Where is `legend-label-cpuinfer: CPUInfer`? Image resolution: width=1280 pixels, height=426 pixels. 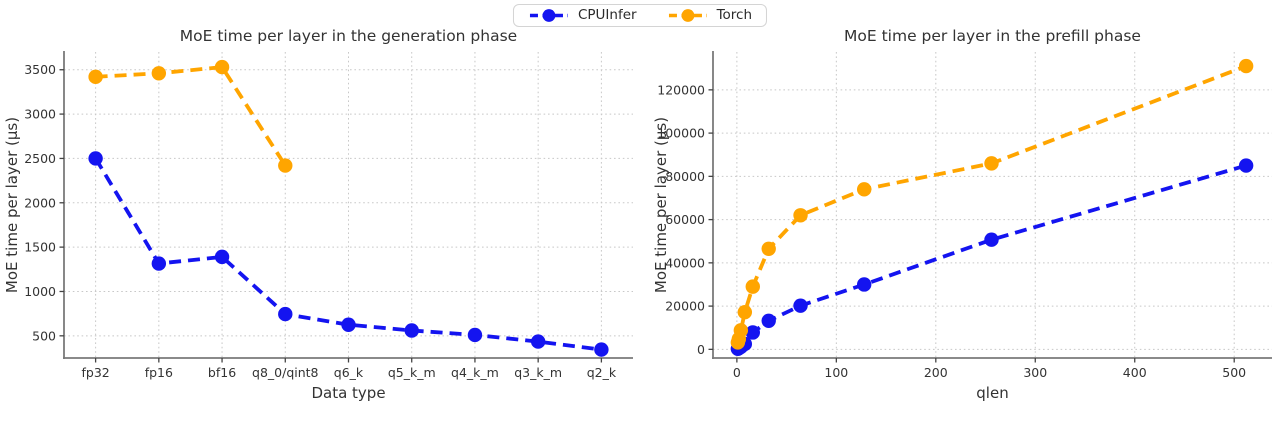 legend-label-cpuinfer: CPUInfer is located at coordinates (607, 15).